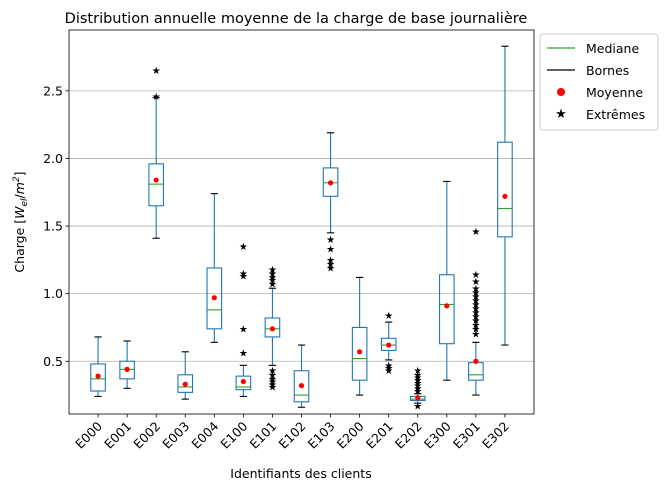 The image size is (666, 490). What do you see at coordinates (600, 92) in the screenshot?
I see `legend-item-mean: Moyenne` at bounding box center [600, 92].